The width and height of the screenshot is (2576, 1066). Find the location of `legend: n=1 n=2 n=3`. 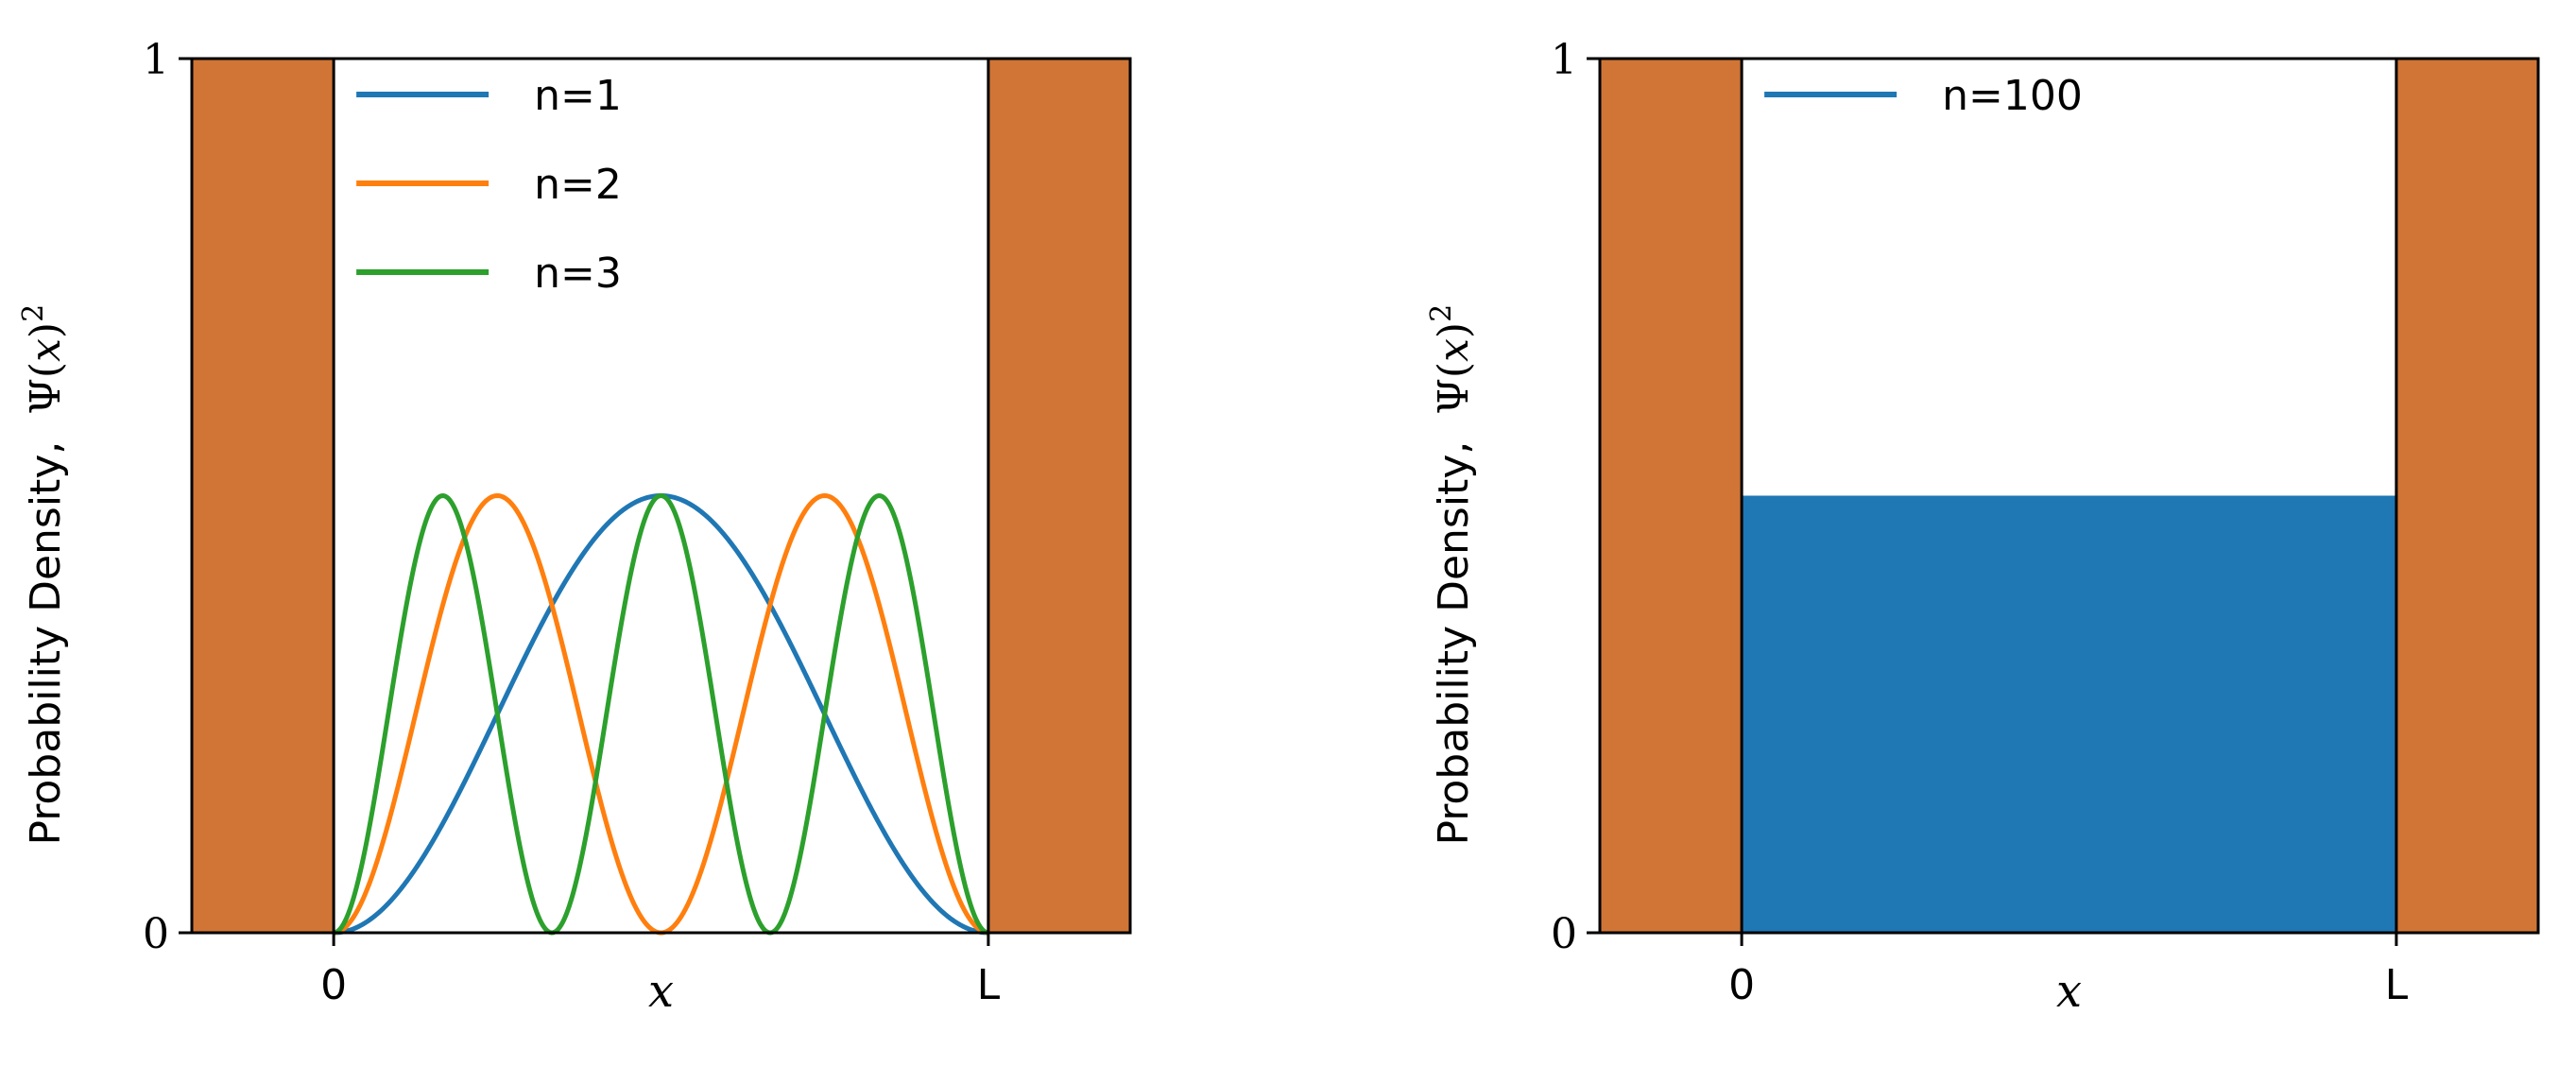

legend: n=1 n=2 n=3 is located at coordinates (489, 185).